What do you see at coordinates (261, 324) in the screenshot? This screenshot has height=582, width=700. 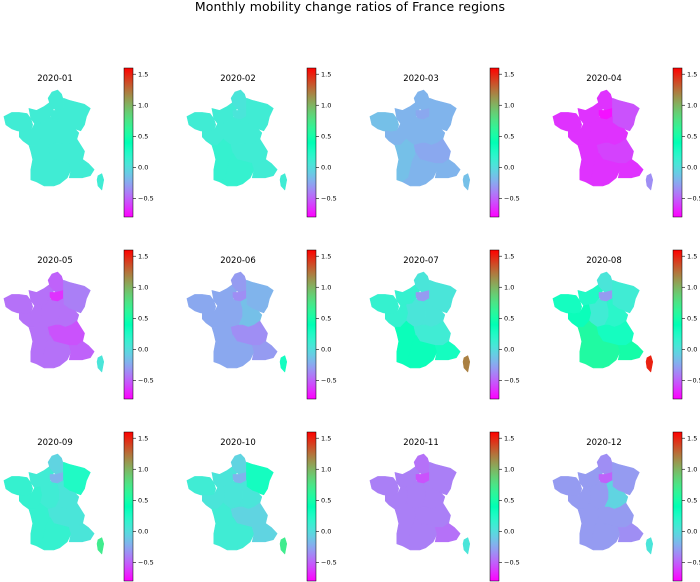 I see `map-panel-2020-06: 2020-06 −0.5 0.0 0.5 1.0 1.5` at bounding box center [261, 324].